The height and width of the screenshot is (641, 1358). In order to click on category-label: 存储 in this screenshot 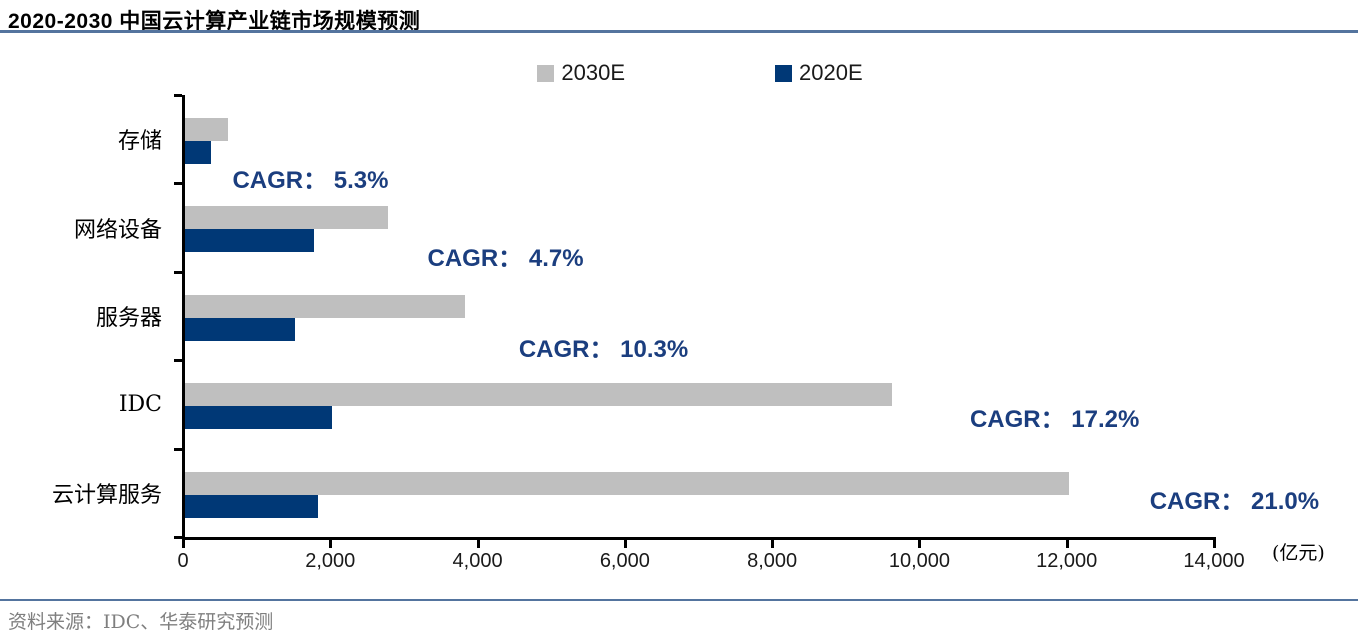, I will do `click(139, 142)`.